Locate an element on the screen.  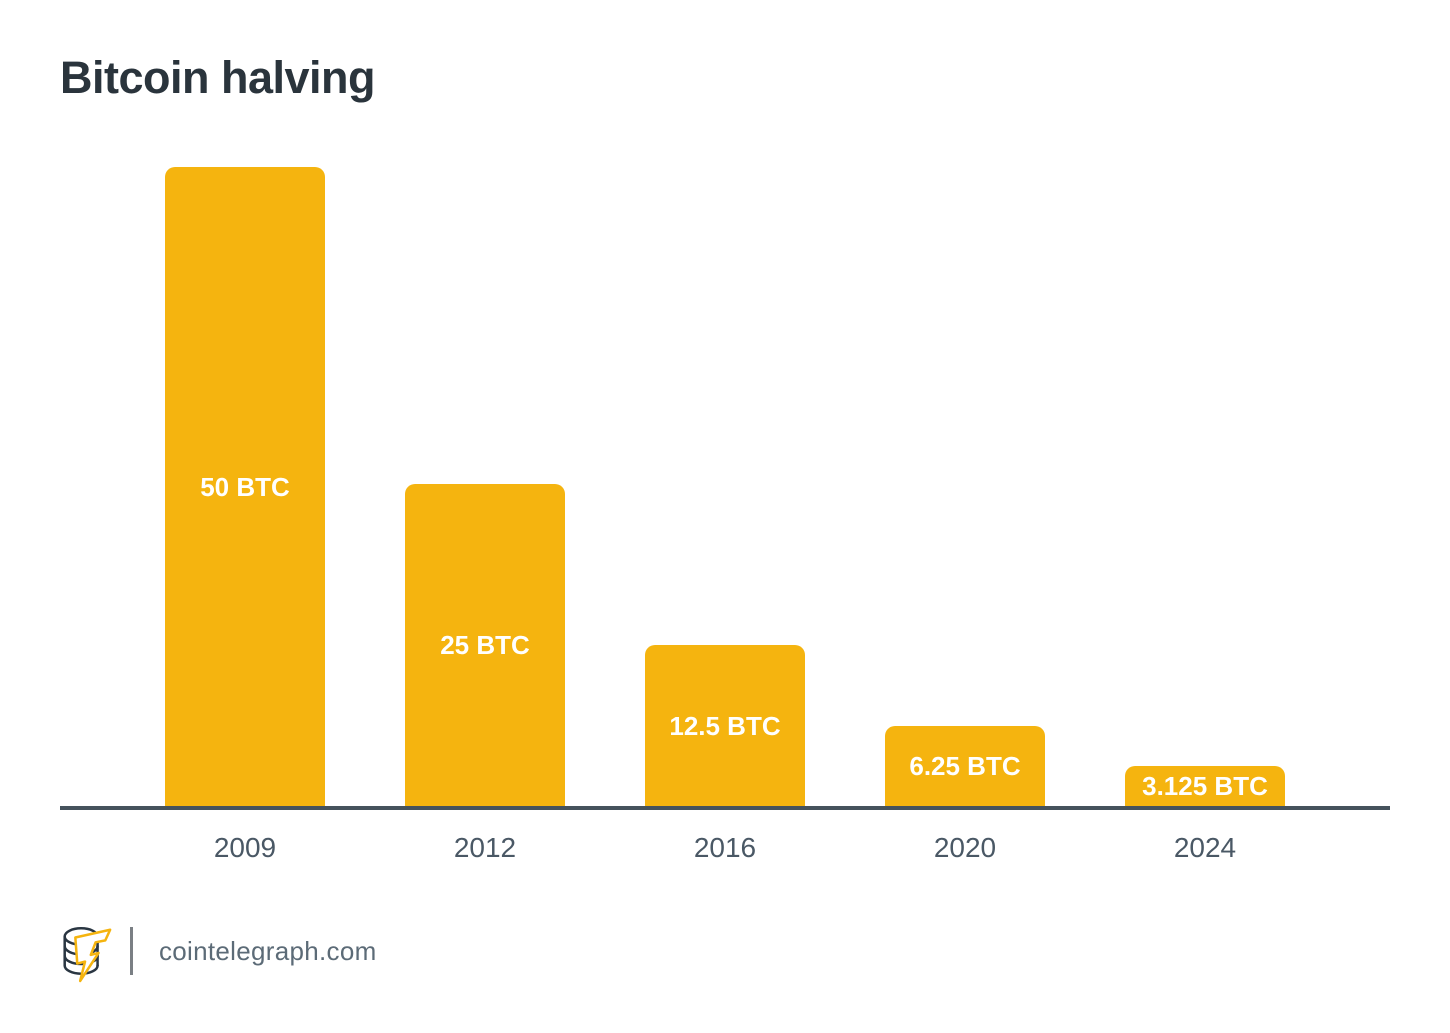
bar-2024: 3.125 BTC is located at coordinates (1205, 786).